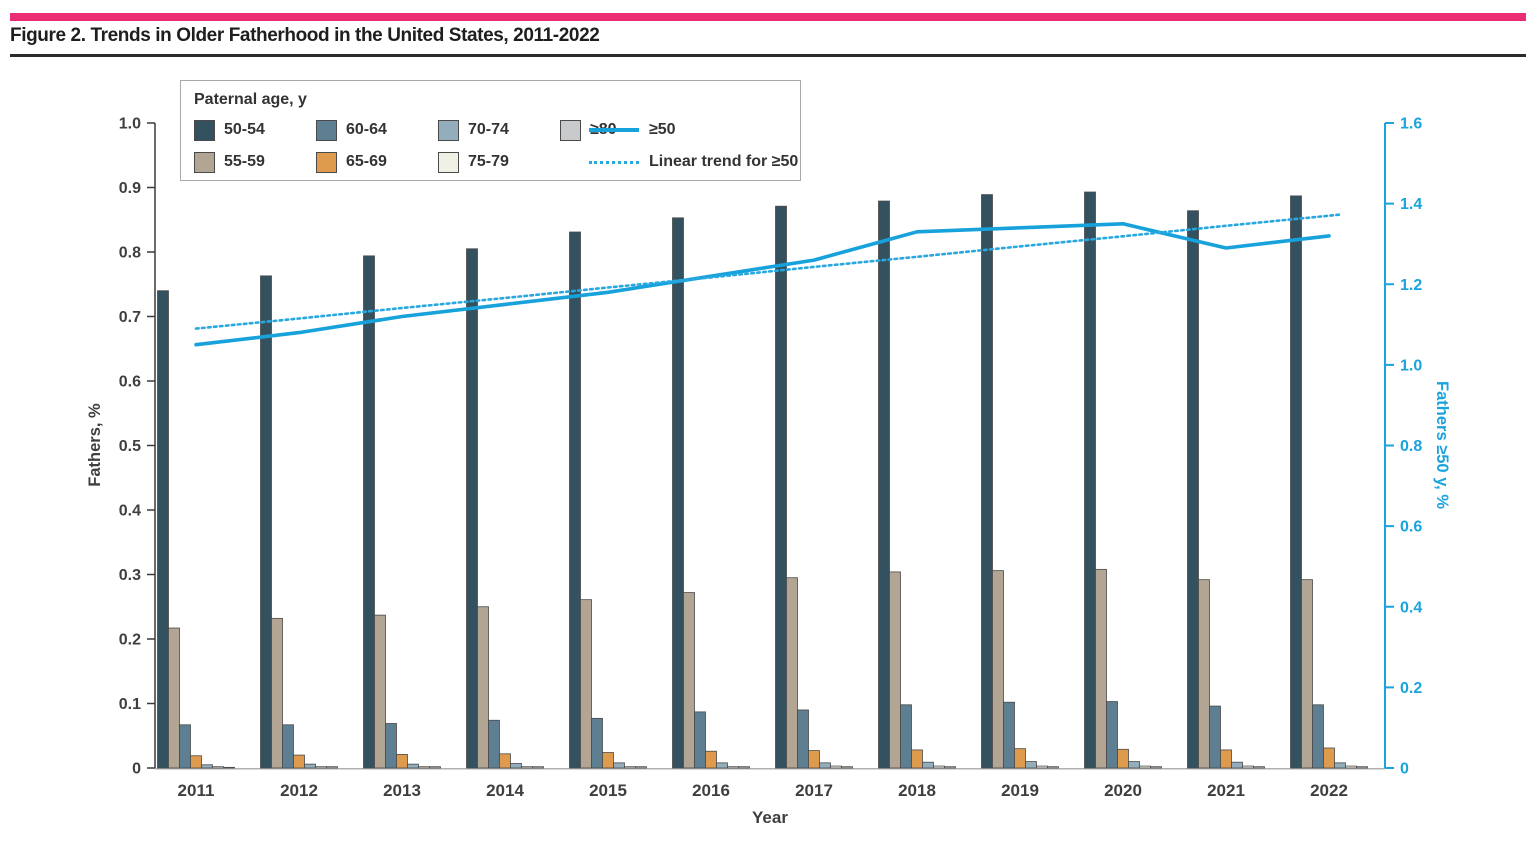 The width and height of the screenshot is (1536, 841). Describe the element at coordinates (1411, 285) in the screenshot. I see `right-axis-tick-label: 1.2` at that location.